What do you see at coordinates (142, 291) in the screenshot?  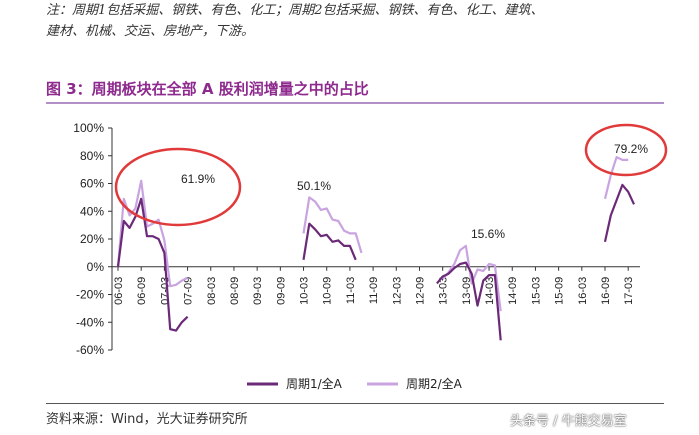 I see `x-tick-label: 06-09` at bounding box center [142, 291].